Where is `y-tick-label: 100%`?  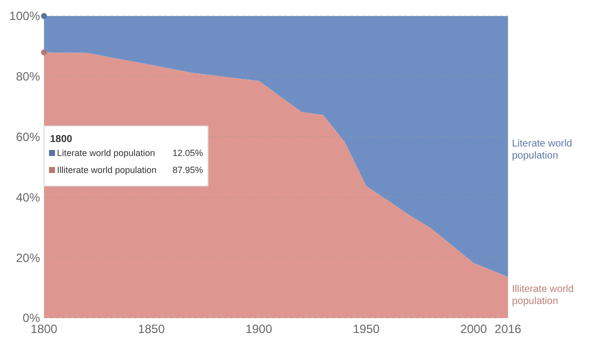 y-tick-label: 100% is located at coordinates (24, 16).